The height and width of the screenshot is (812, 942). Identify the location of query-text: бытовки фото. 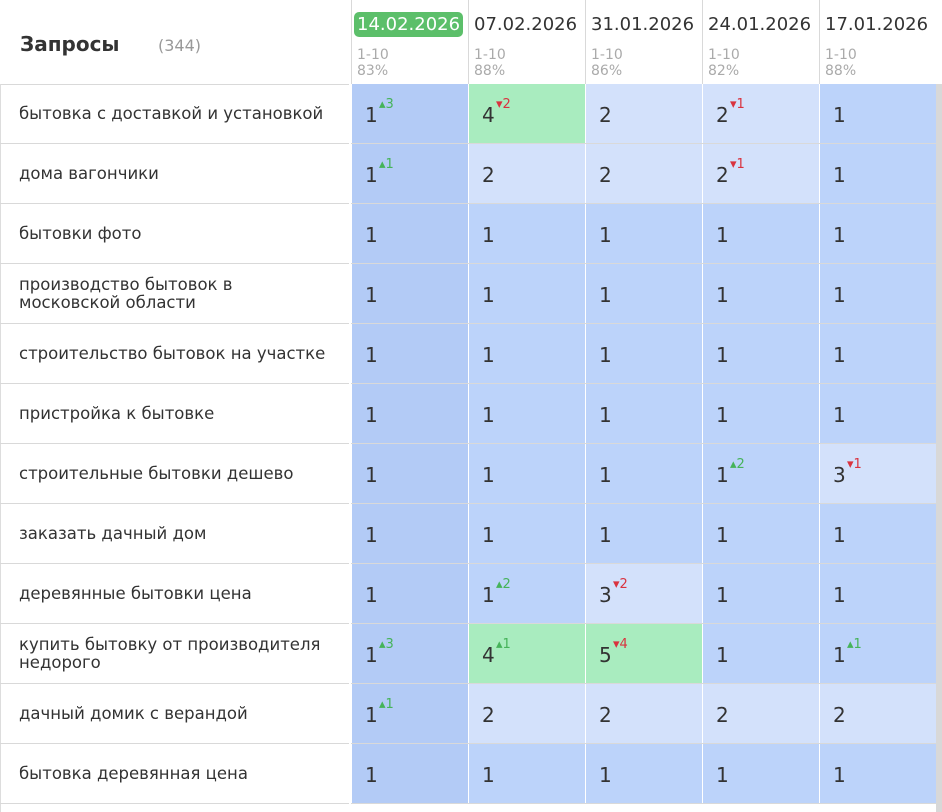
(80, 233).